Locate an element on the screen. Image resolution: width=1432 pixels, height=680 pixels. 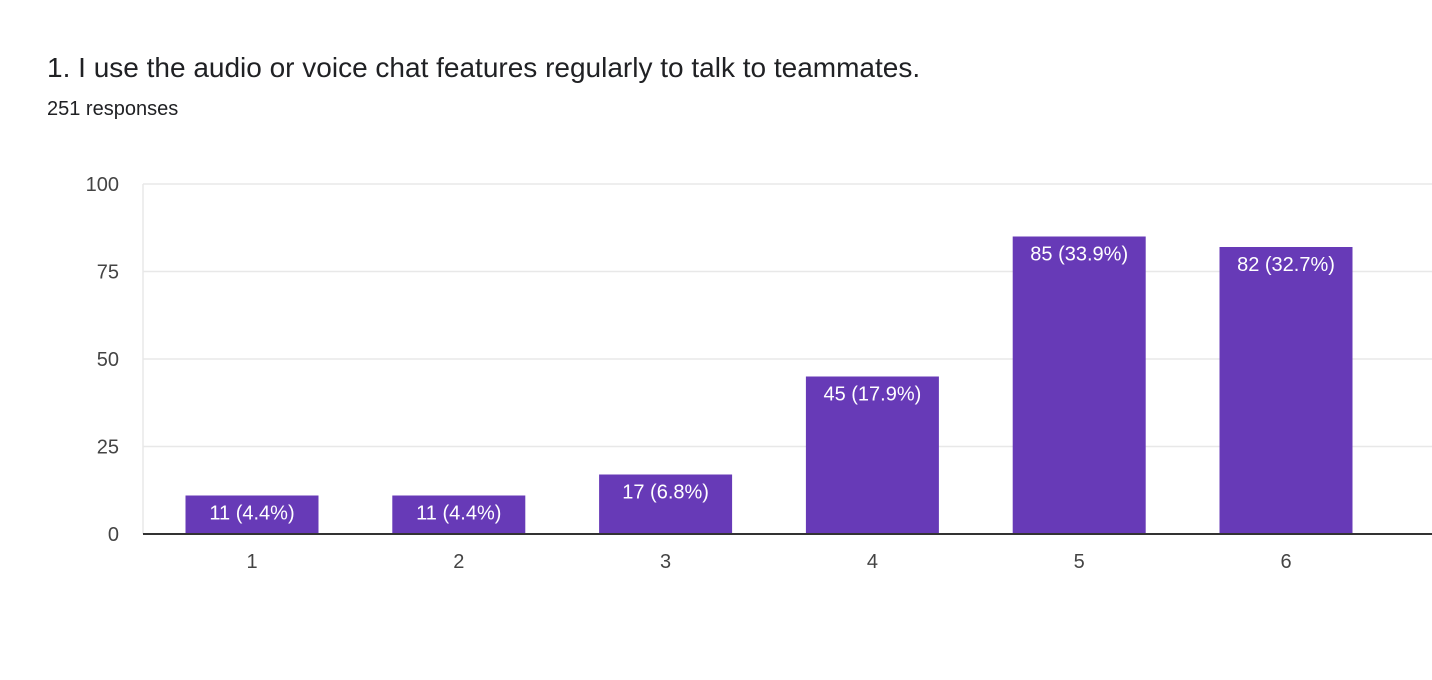
bar-data-label: 45 (17.9%) is located at coordinates (872, 395).